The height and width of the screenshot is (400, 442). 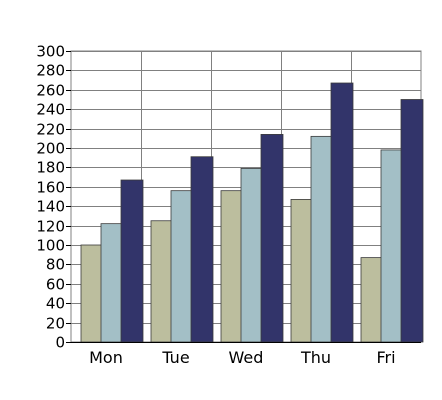 I want to click on x-axis: Mon Tue Wed Thu Fri, so click(x=246, y=354).